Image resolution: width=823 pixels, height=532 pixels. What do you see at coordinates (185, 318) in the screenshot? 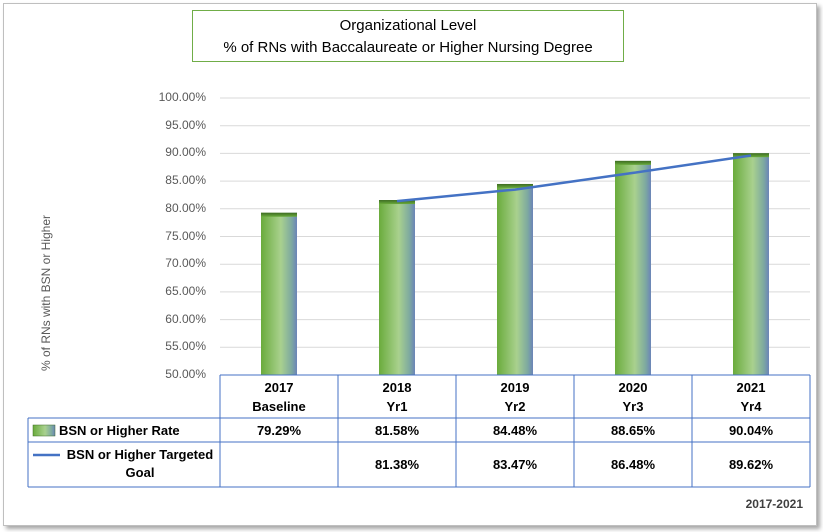
I see `y-tick-label: 60.00%` at bounding box center [185, 318].